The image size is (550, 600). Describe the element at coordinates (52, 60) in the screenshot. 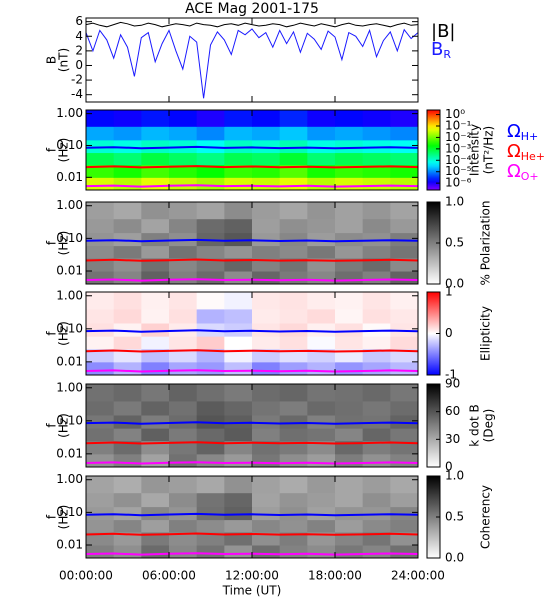

I see `y-axis-label: B` at that location.